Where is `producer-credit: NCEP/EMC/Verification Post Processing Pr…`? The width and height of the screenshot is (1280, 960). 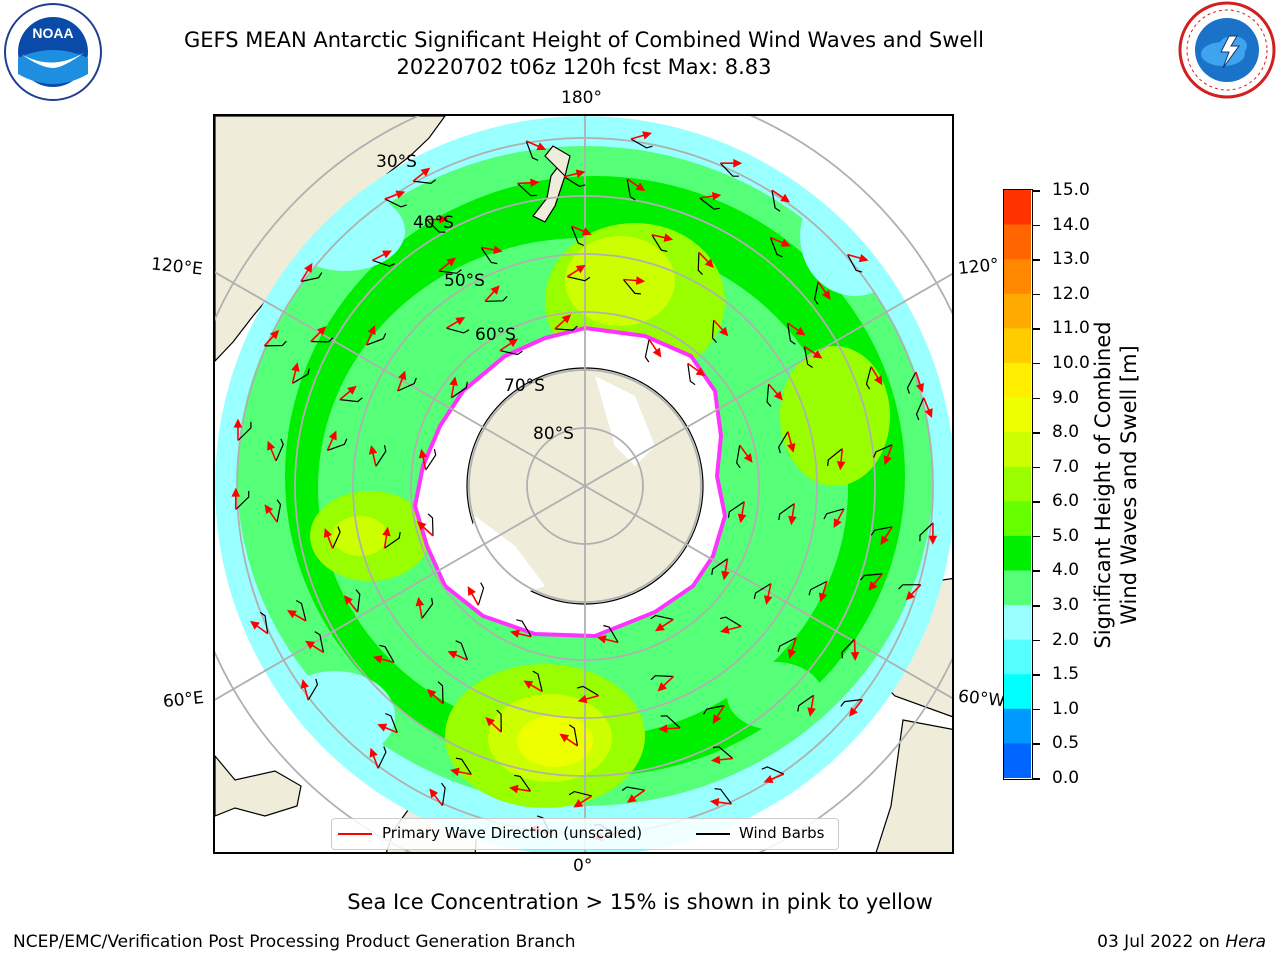 producer-credit: NCEP/EMC/Verification Post Processing Pr… is located at coordinates (294, 942).